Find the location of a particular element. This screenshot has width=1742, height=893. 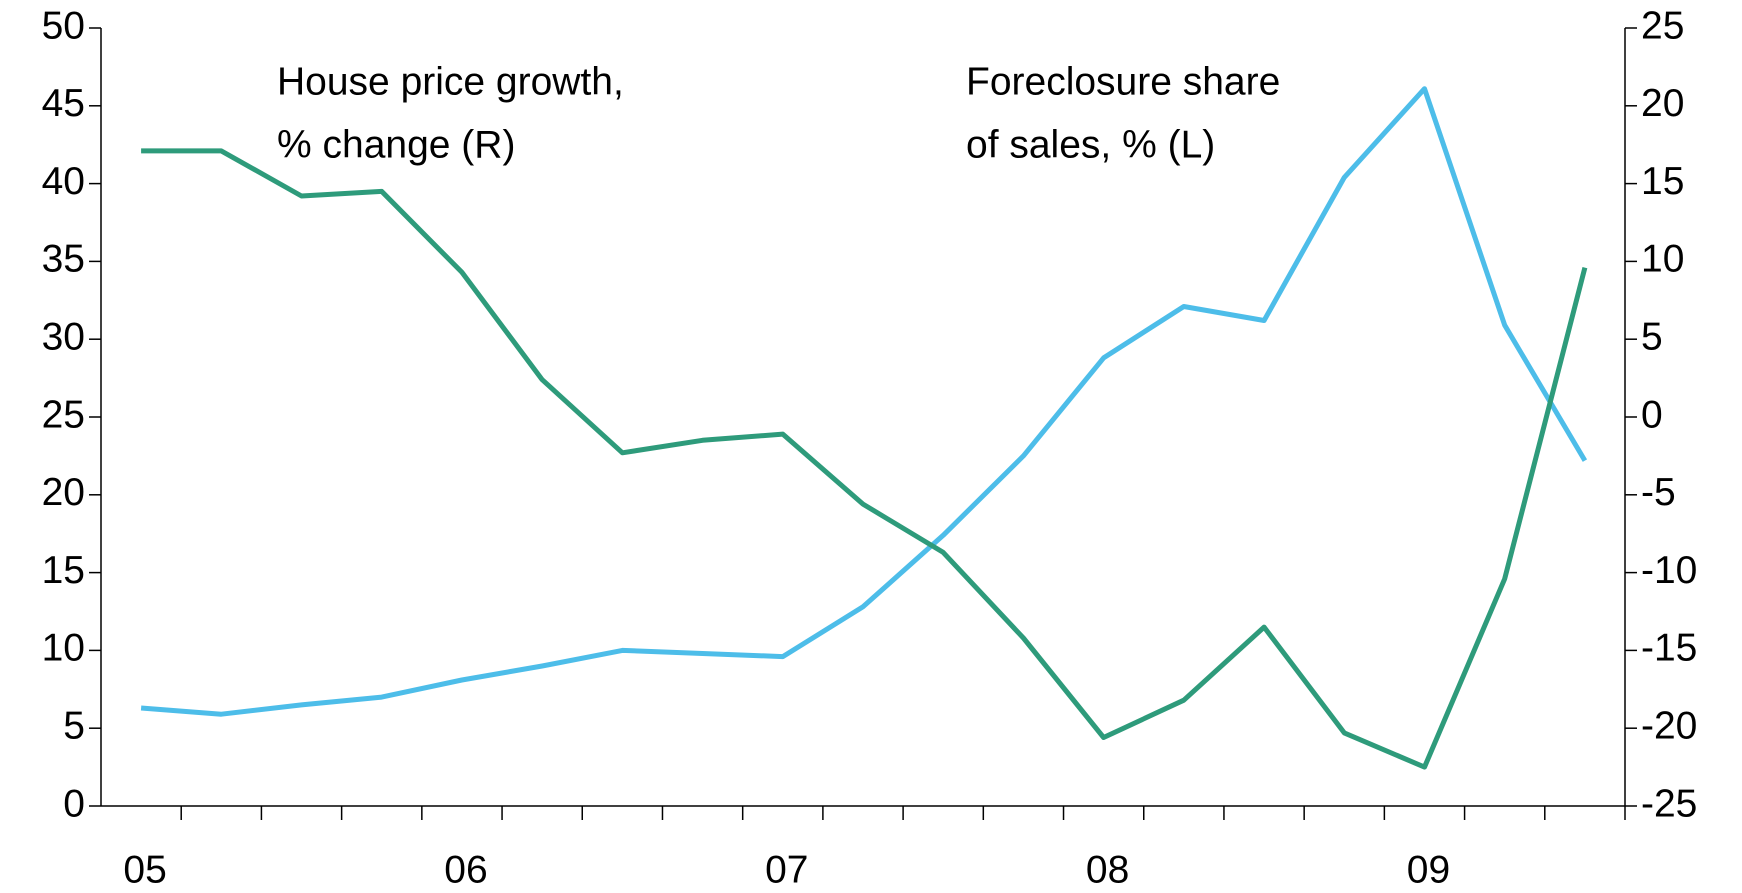

y-tick-label: 50 is located at coordinates (63, 25).